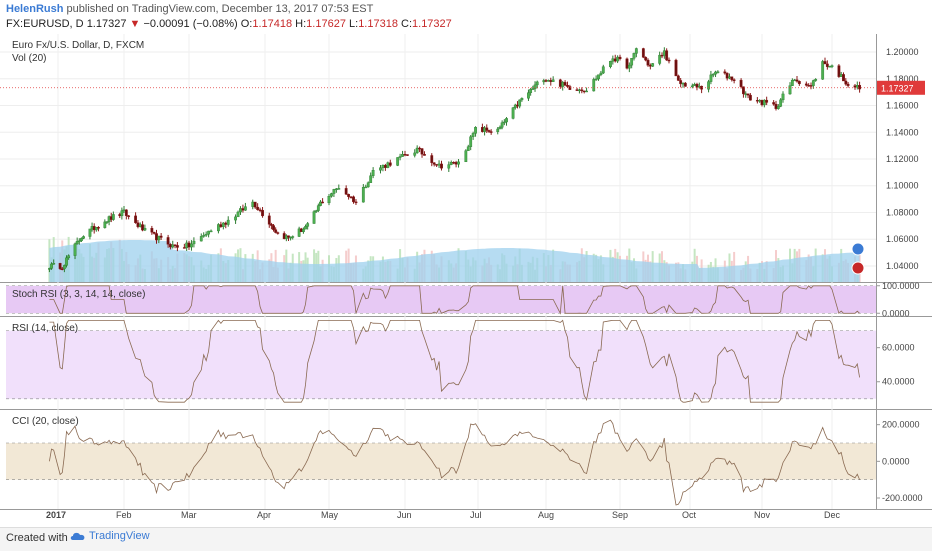  Describe the element at coordinates (135, 24) in the screenshot. I see `down-arrow-icon: ▼` at that location.